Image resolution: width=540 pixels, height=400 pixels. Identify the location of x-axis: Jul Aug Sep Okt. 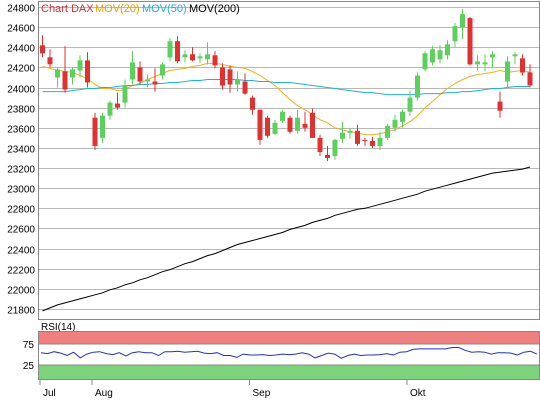
(232, 389).